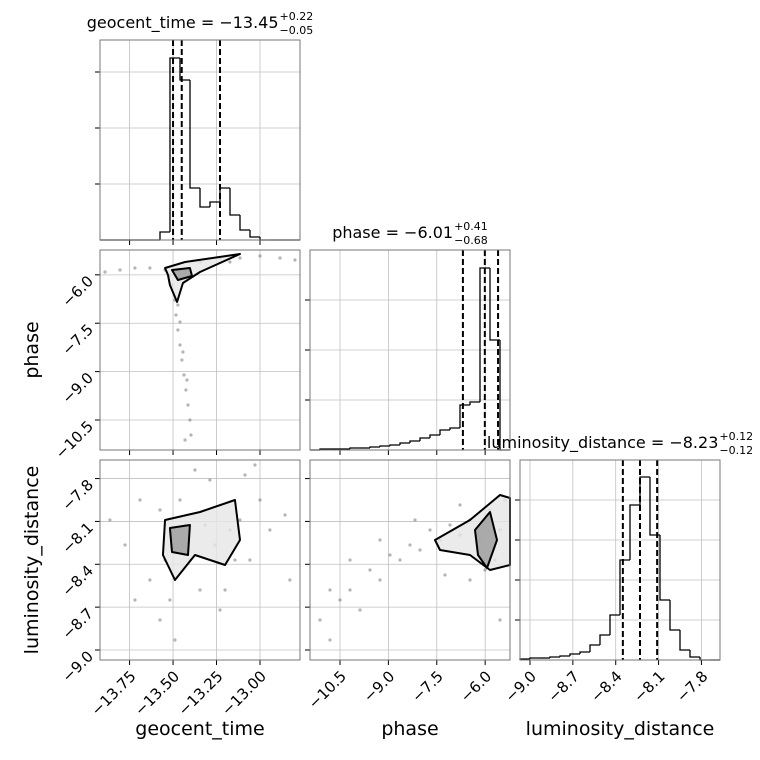 The height and width of the screenshot is (760, 760). Describe the element at coordinates (114, 693) in the screenshot. I see `x-tick-label: −13.75` at that location.